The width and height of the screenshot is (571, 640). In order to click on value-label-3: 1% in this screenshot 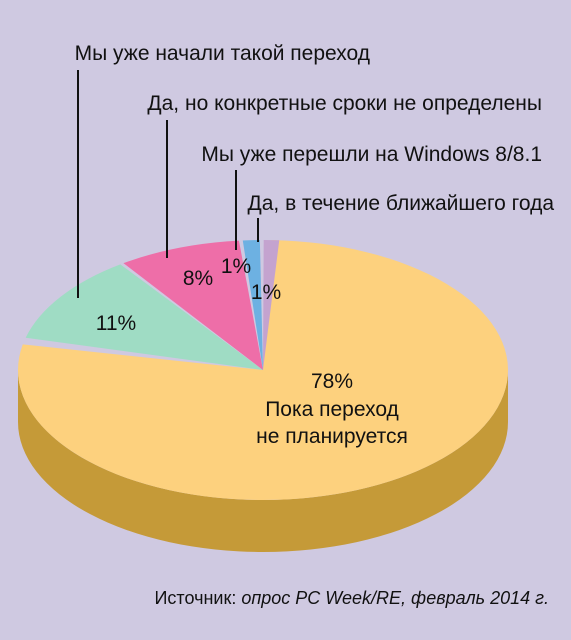, I will do `click(236, 266)`.